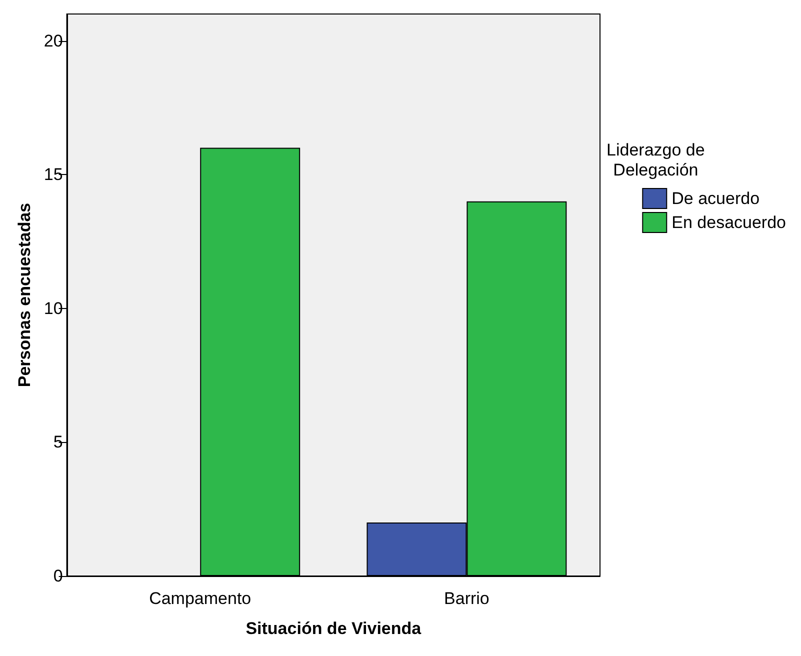  What do you see at coordinates (655, 160) in the screenshot?
I see `legend-title: Liderazgo de Delegación` at bounding box center [655, 160].